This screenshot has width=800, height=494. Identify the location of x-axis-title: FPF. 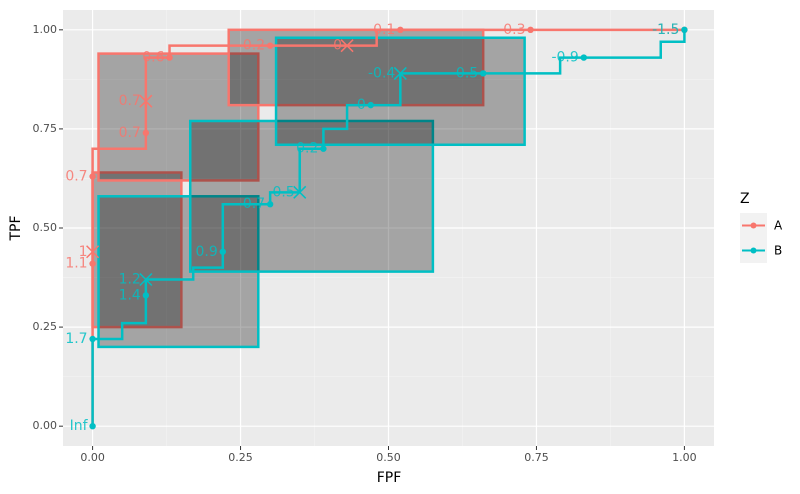
(389, 478).